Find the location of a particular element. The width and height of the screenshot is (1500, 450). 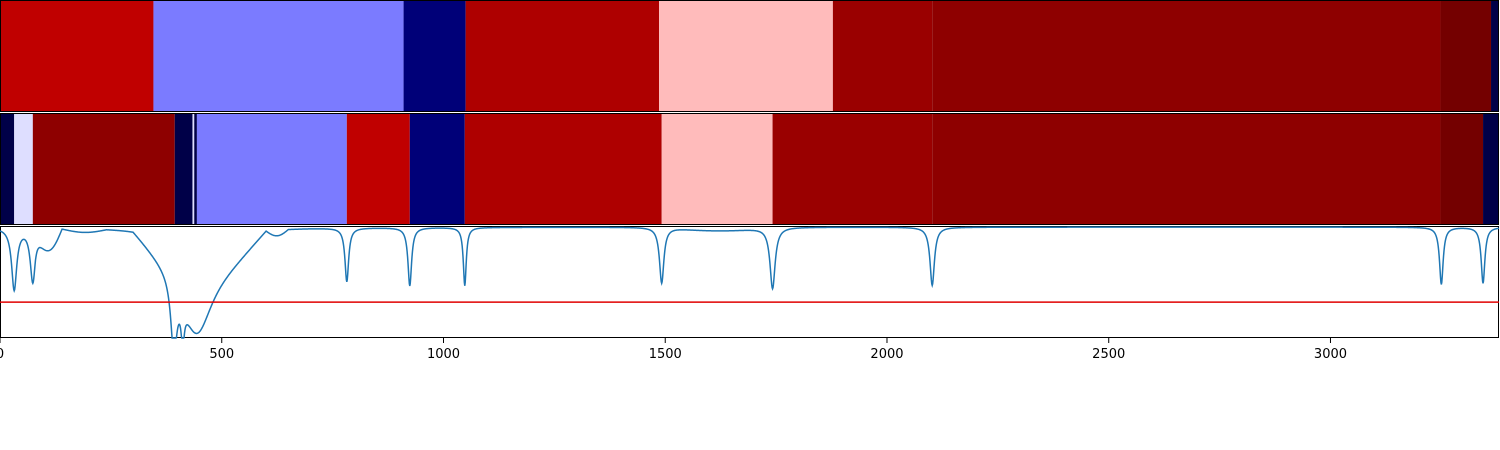

x-axis: 0 500 1000 1500 2000 2500 3000 is located at coordinates (673, 350).